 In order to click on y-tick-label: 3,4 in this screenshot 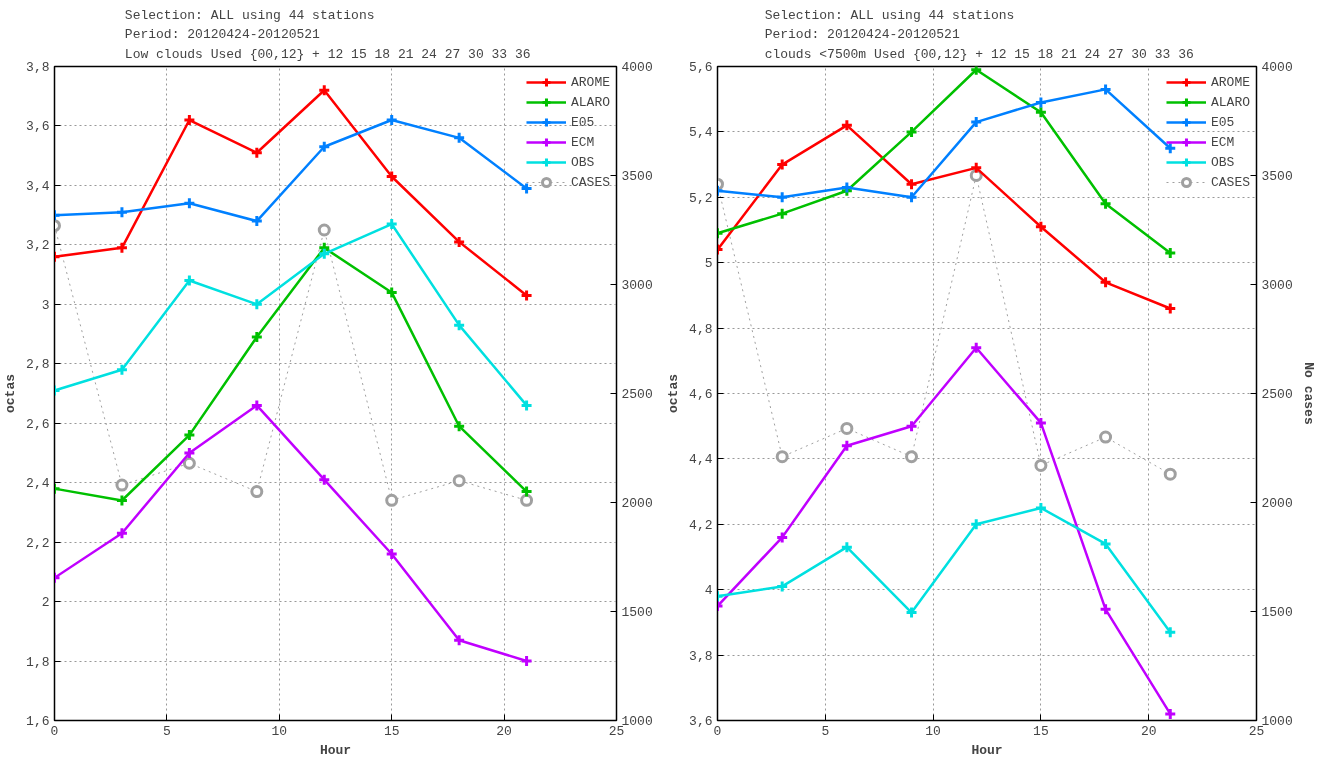, I will do `click(38, 186)`.